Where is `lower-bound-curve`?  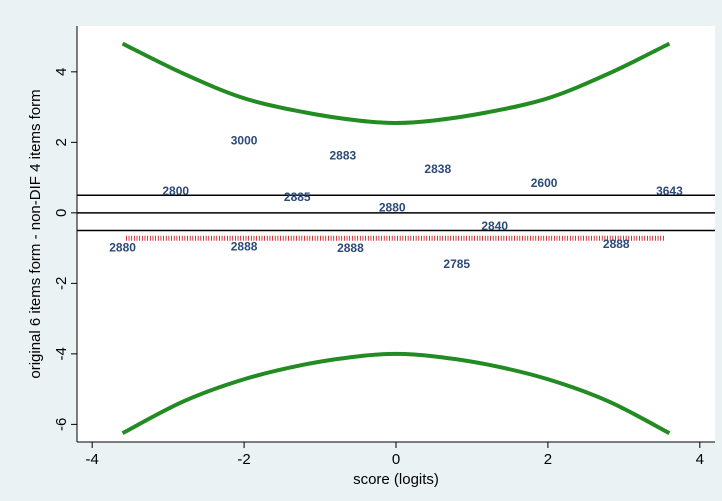
lower-bound-curve is located at coordinates (396, 393).